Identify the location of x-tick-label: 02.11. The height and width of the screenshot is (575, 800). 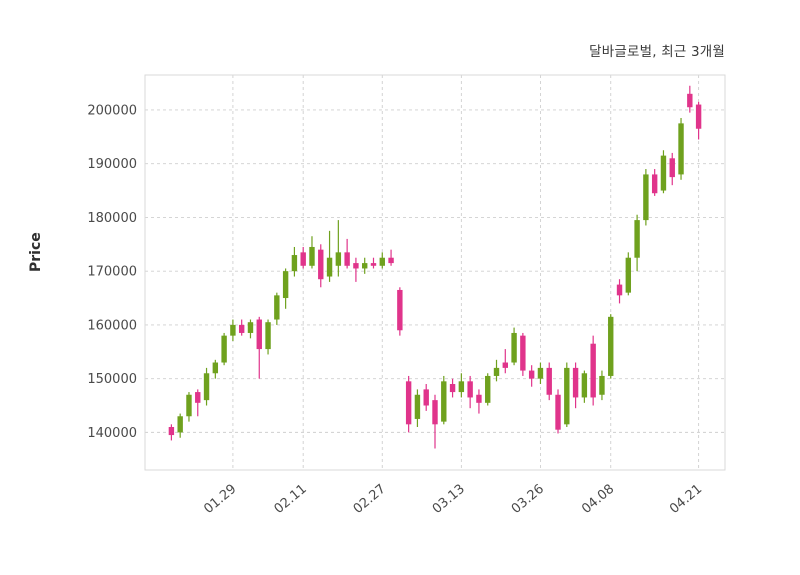
(291, 499).